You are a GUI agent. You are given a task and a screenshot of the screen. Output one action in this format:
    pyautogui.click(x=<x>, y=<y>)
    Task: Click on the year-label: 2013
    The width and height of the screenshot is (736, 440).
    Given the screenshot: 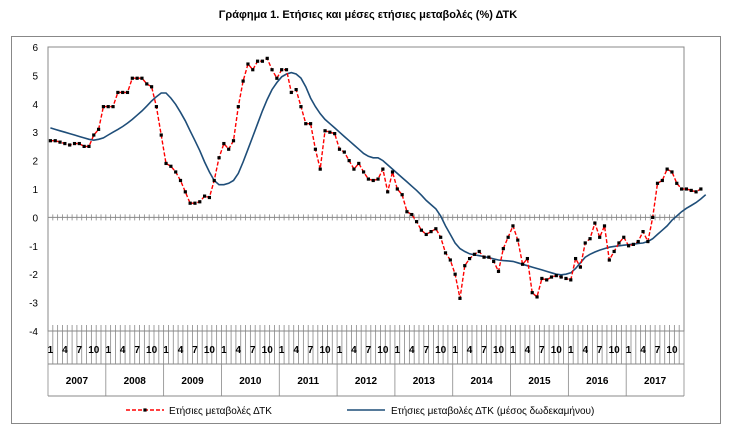 What is the action you would take?
    pyautogui.click(x=424, y=381)
    